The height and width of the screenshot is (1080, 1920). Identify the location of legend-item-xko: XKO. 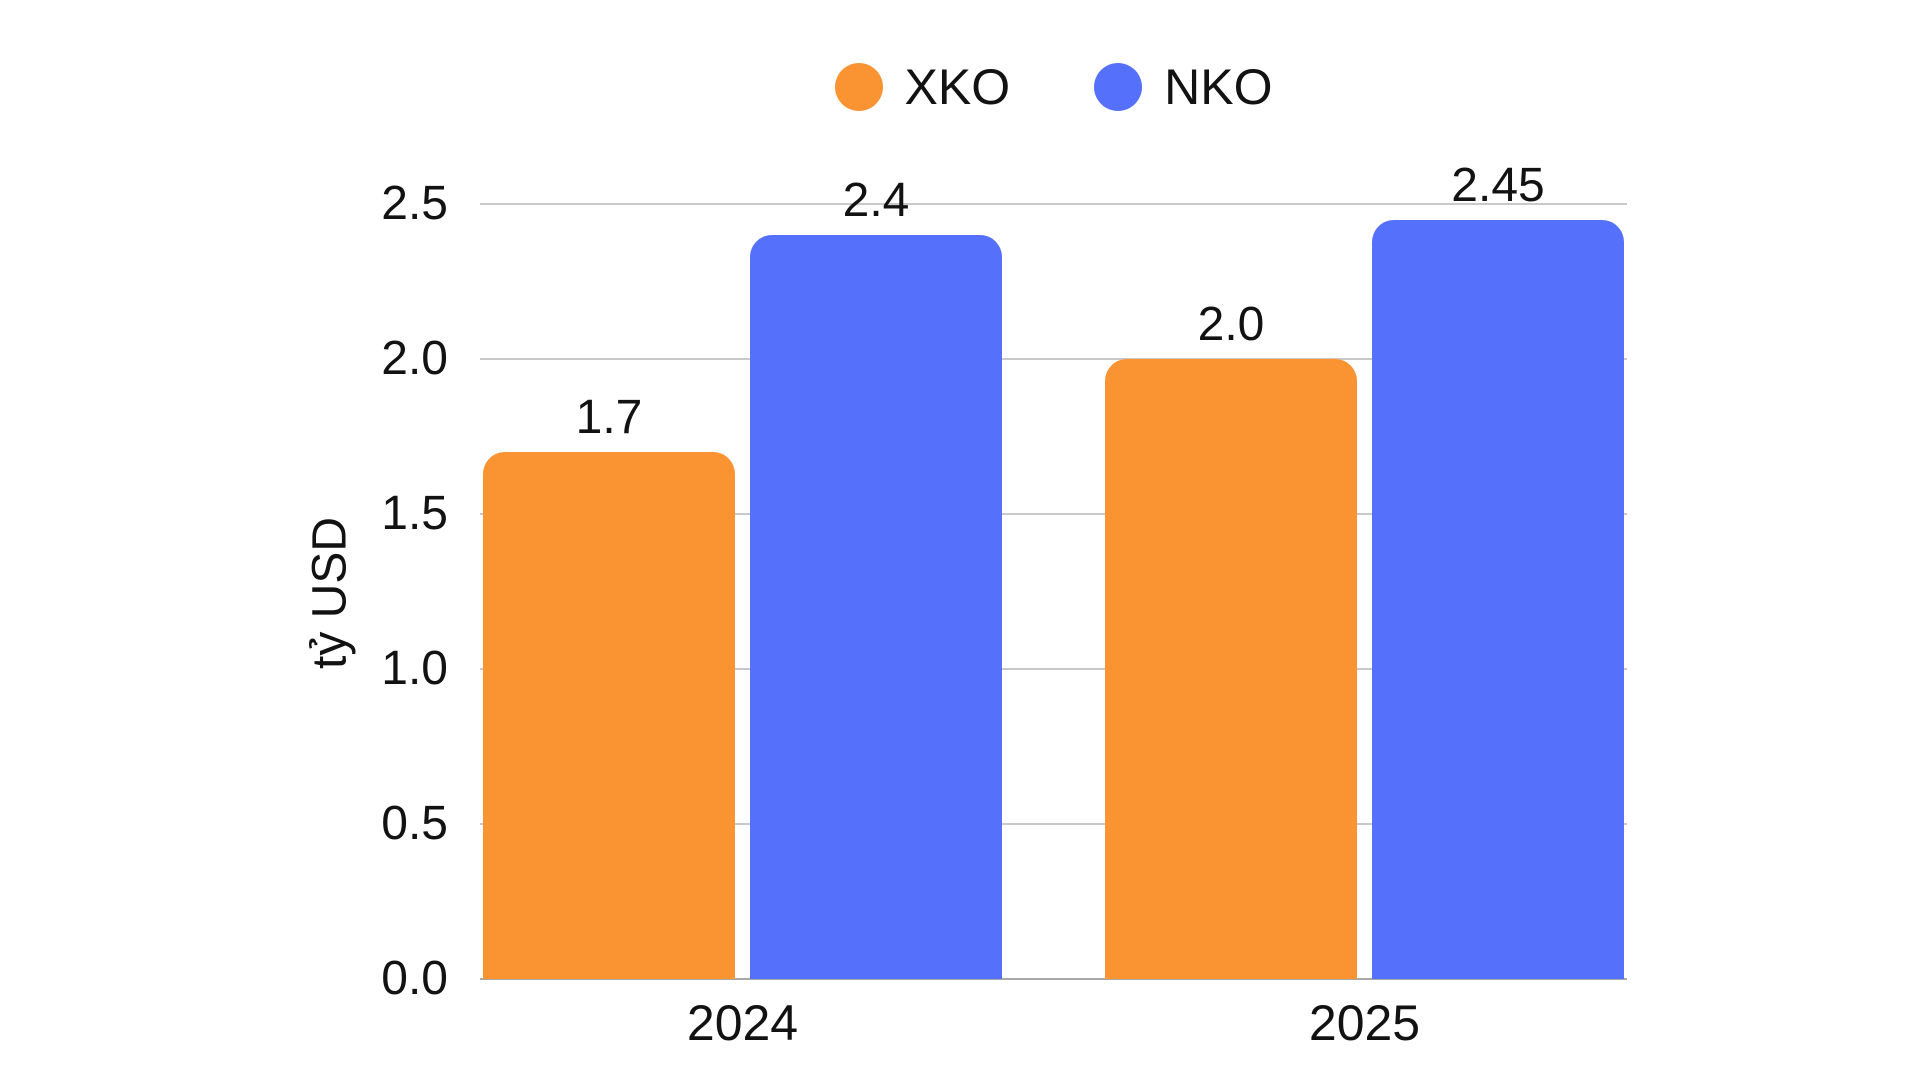
(922, 87).